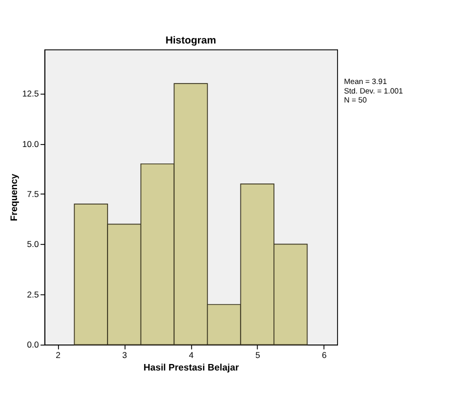  What do you see at coordinates (33, 345) in the screenshot?
I see `y-tick-label: 0.0` at bounding box center [33, 345].